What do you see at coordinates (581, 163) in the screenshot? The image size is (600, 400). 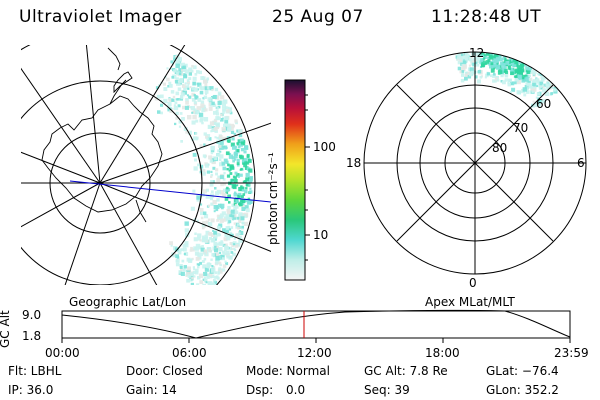 I see `mlt-label-6: 6` at bounding box center [581, 163].